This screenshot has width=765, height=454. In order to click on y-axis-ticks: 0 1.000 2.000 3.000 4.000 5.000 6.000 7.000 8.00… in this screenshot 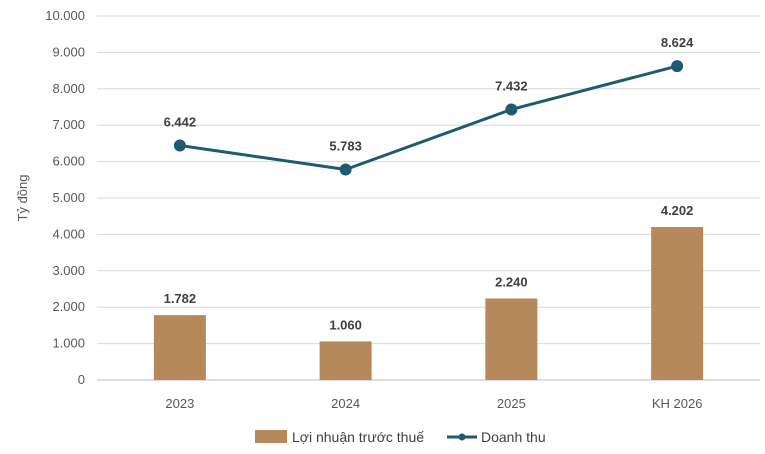, I will do `click(65, 197)`.